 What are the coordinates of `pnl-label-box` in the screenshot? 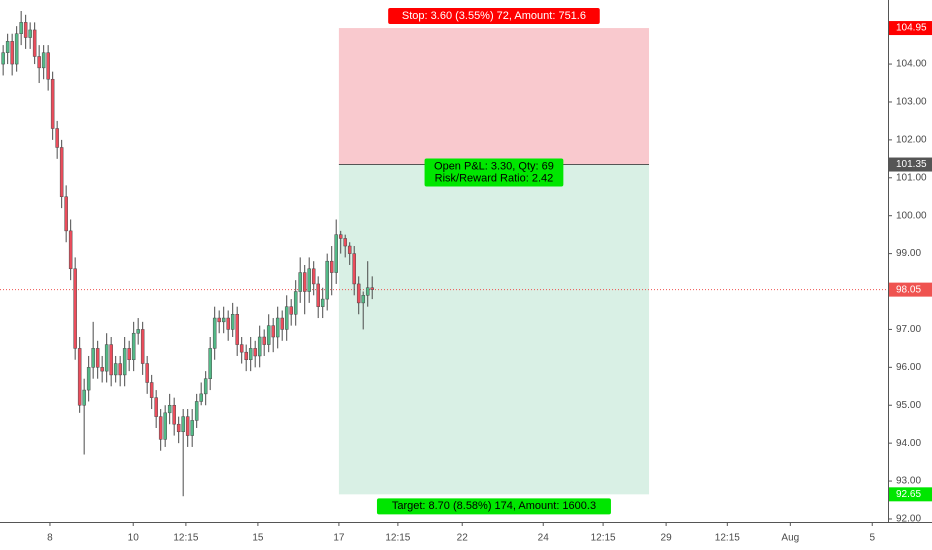 It's located at (494, 172).